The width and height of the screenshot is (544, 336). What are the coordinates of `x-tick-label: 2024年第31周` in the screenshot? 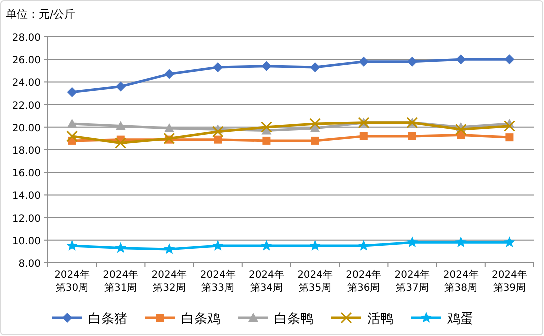 It's located at (121, 282).